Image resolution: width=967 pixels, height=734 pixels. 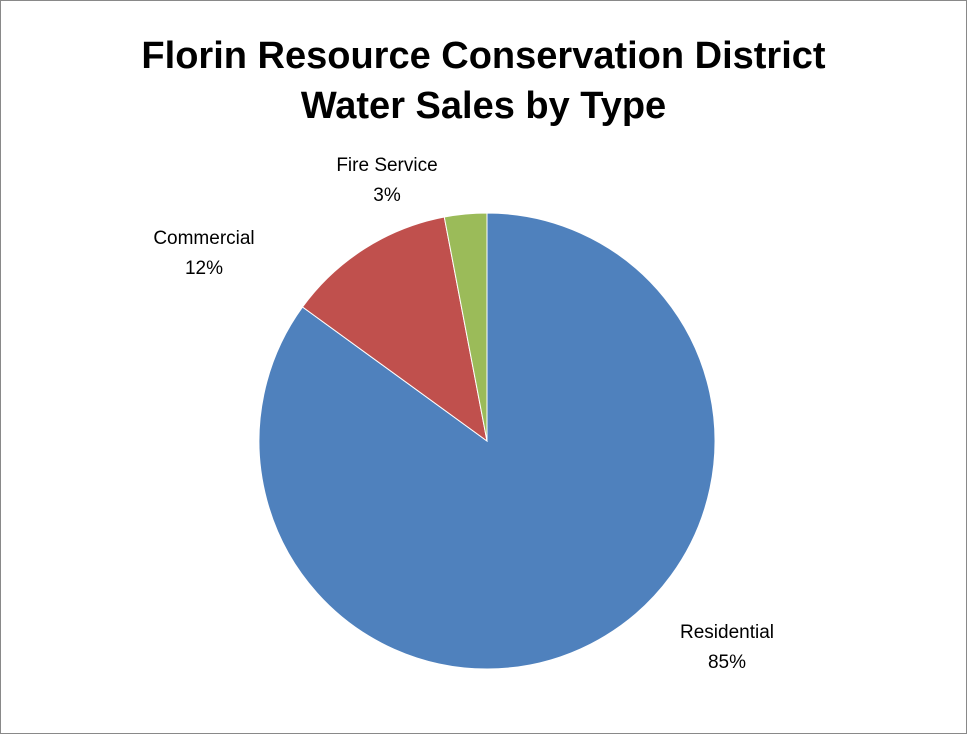 What do you see at coordinates (483, 106) in the screenshot?
I see `chart-title-line-2: Water Sales by Type` at bounding box center [483, 106].